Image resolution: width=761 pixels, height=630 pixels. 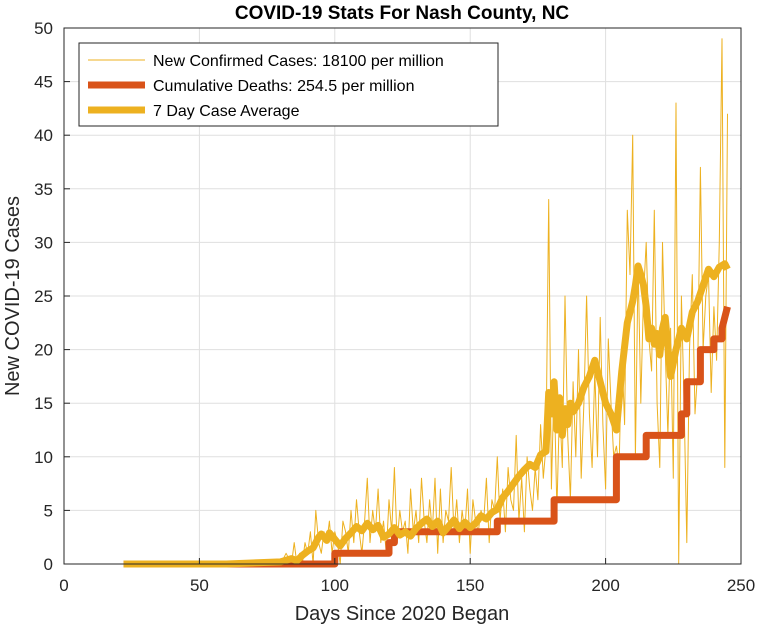 What do you see at coordinates (43, 350) in the screenshot?
I see `y-tick-label: 20` at bounding box center [43, 350].